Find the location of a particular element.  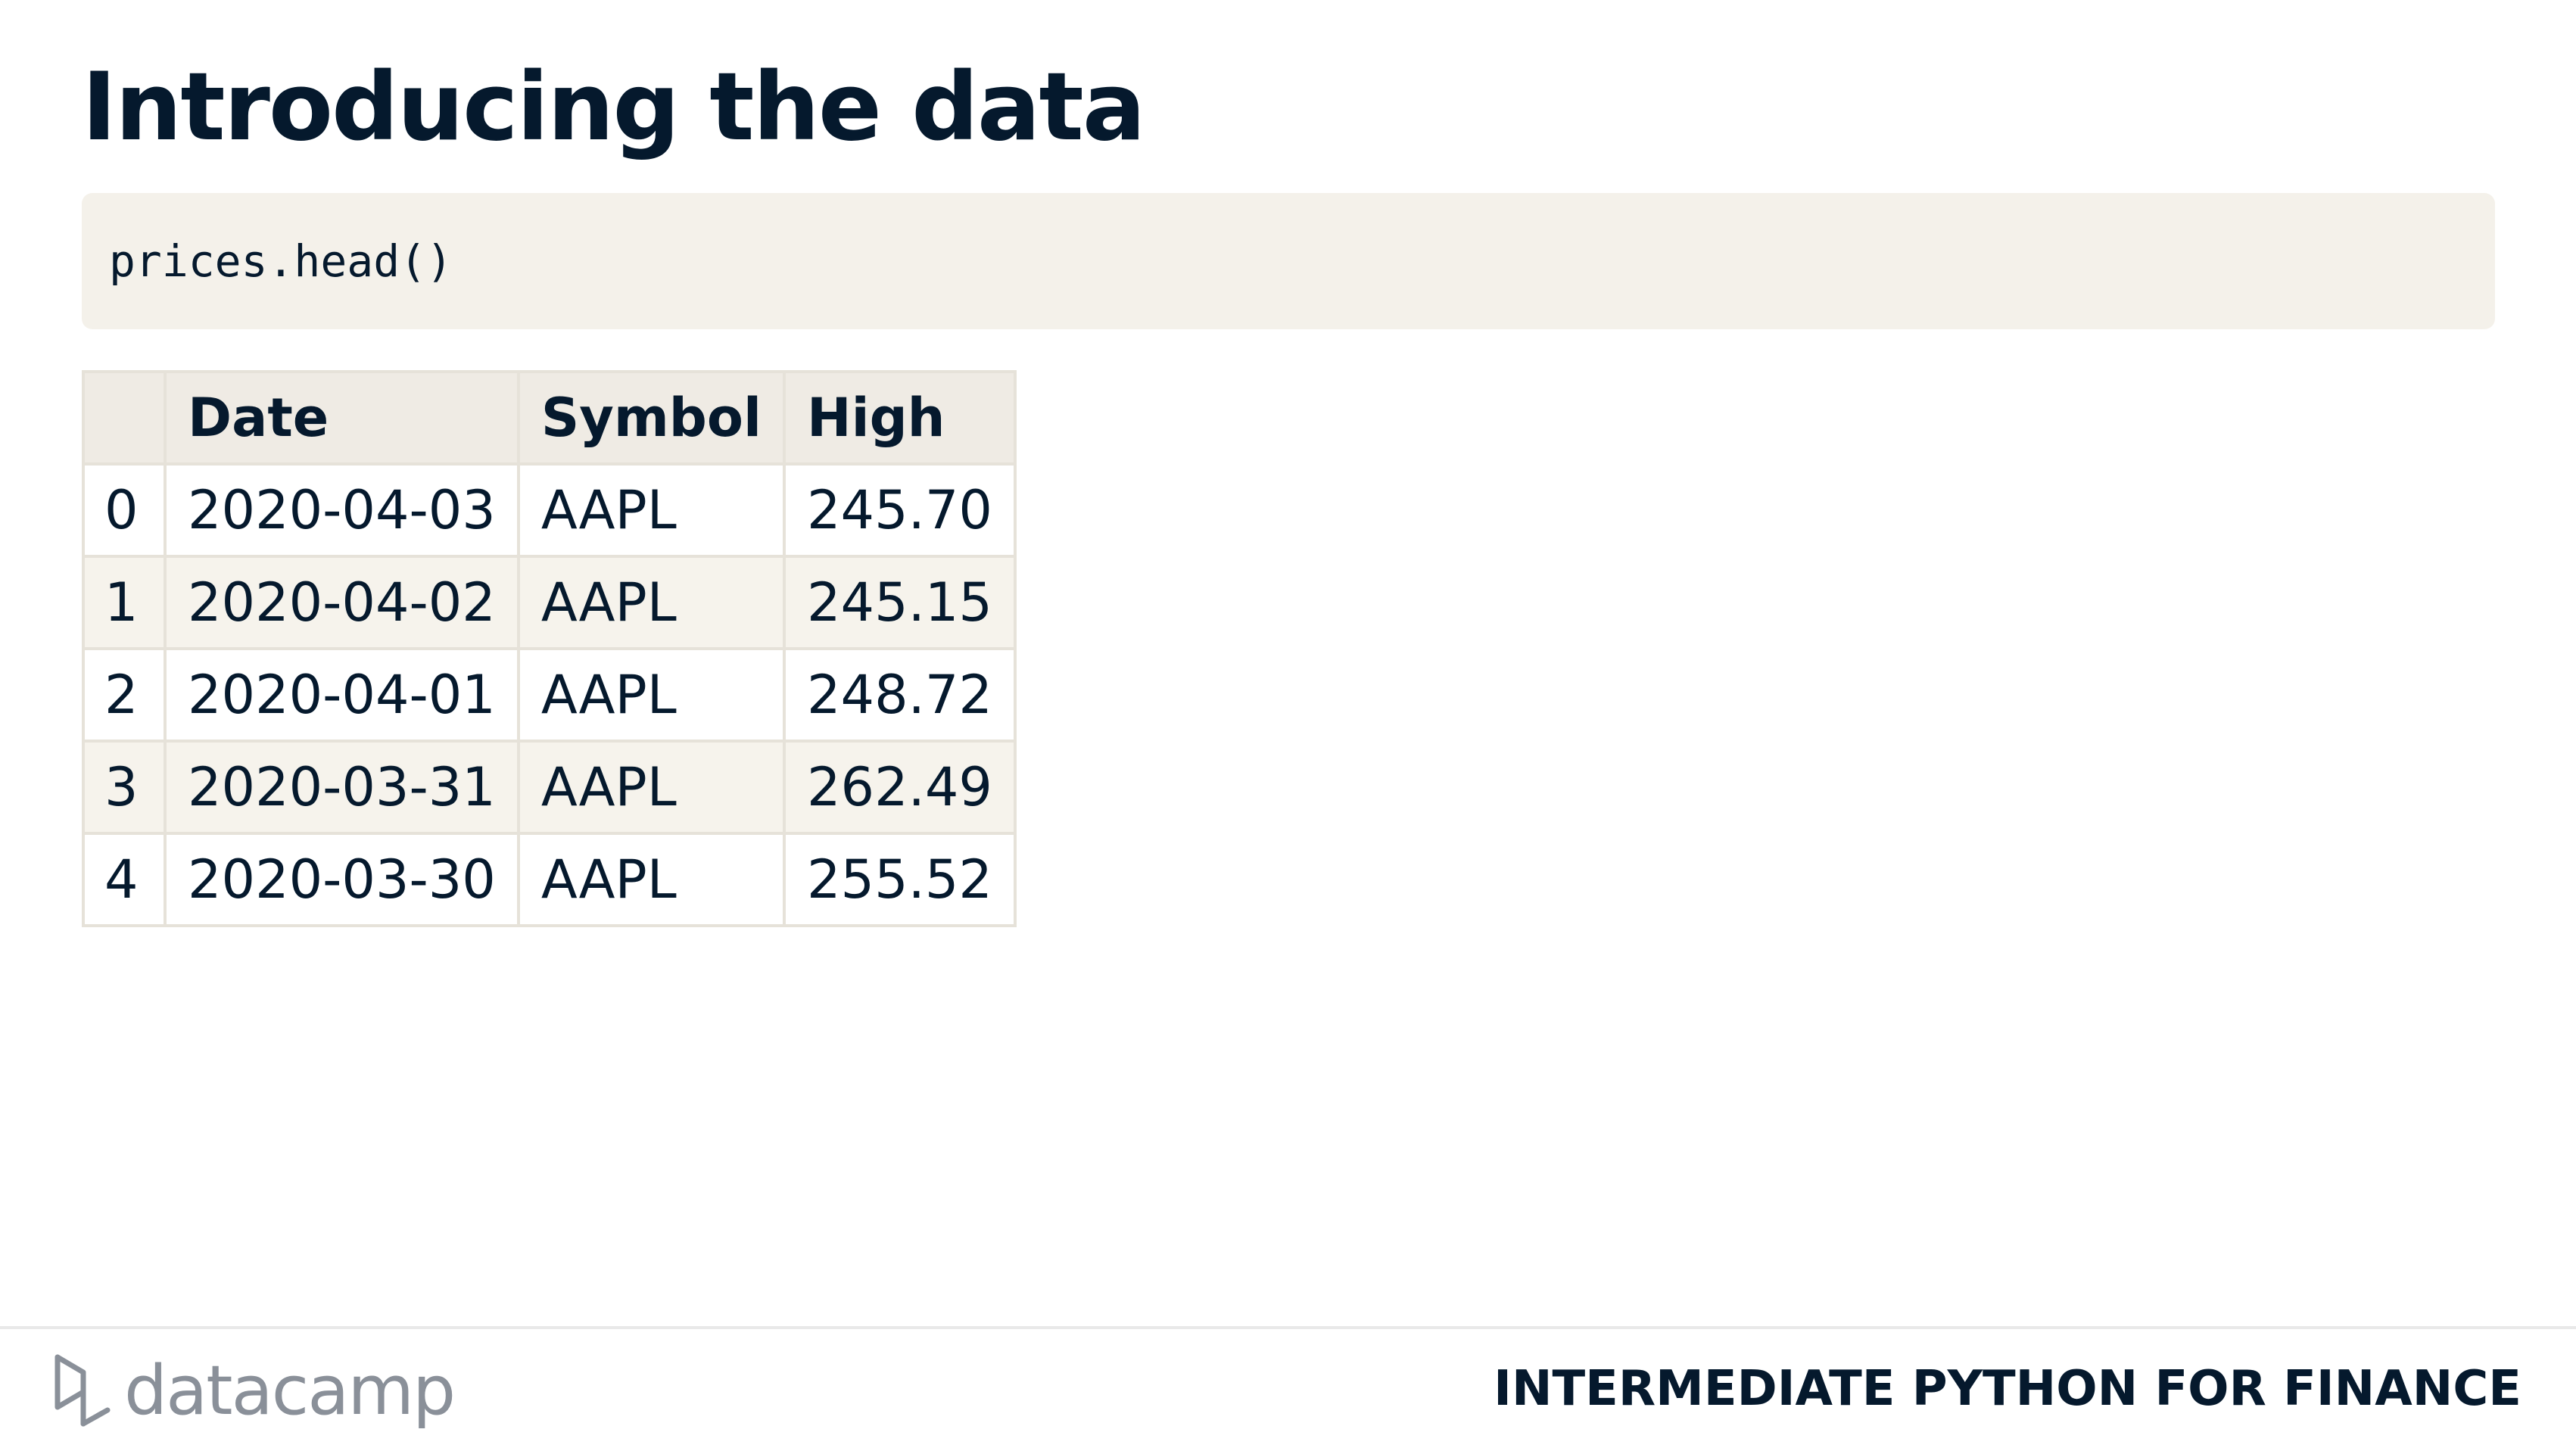

table-cell-date: 2020-04-03 is located at coordinates (342, 510).